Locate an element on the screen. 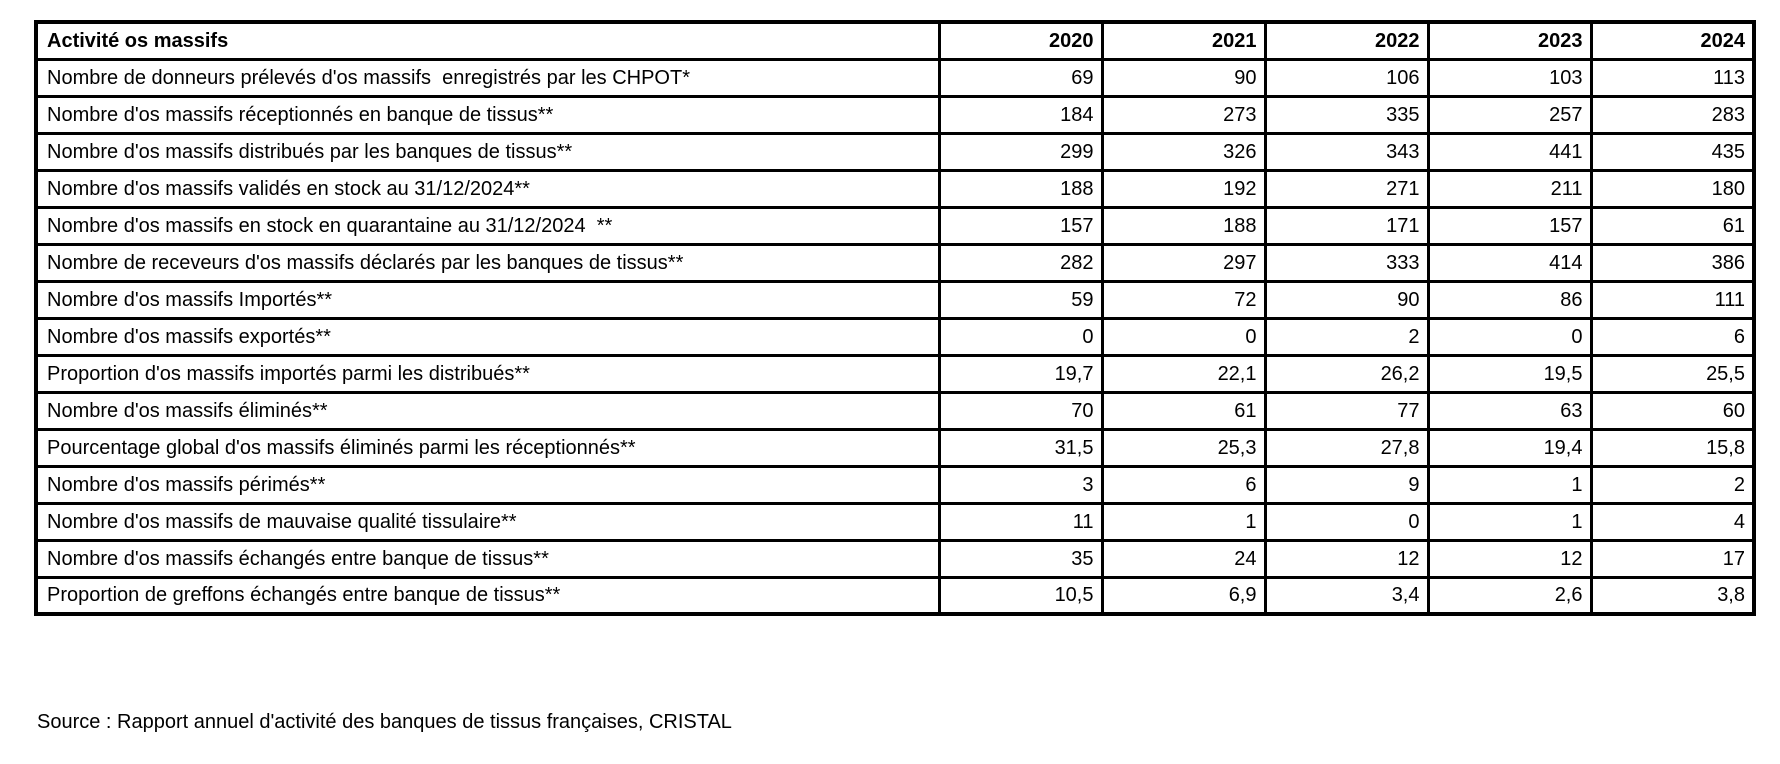  value-cell: 103 is located at coordinates (1509, 77).